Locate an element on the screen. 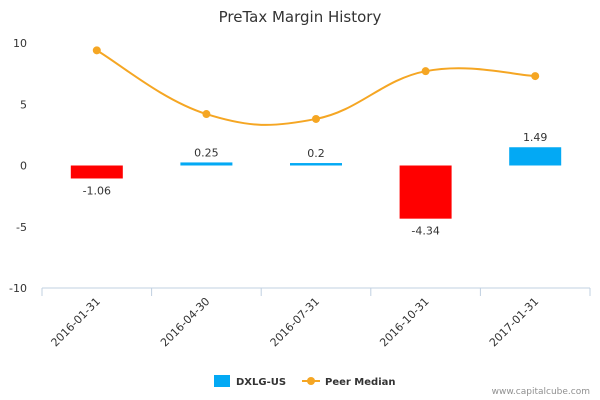 This screenshot has height=400, width=600. y-tick-label: 5 is located at coordinates (23, 104).